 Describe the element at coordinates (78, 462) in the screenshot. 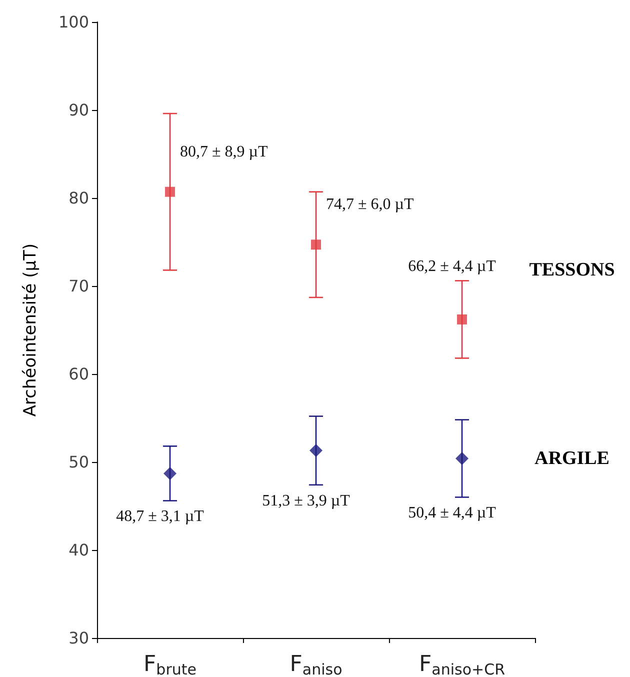

I see `y-tick-label: 50` at that location.